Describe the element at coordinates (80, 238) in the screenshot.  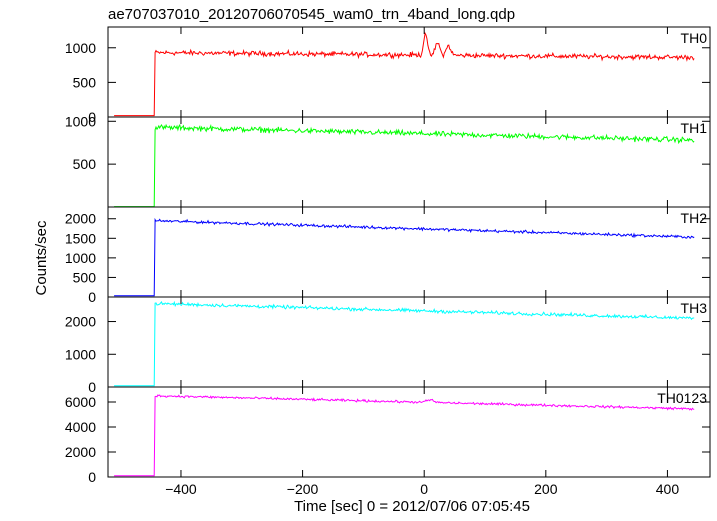
I see `y-tick-label: 1500` at that location.